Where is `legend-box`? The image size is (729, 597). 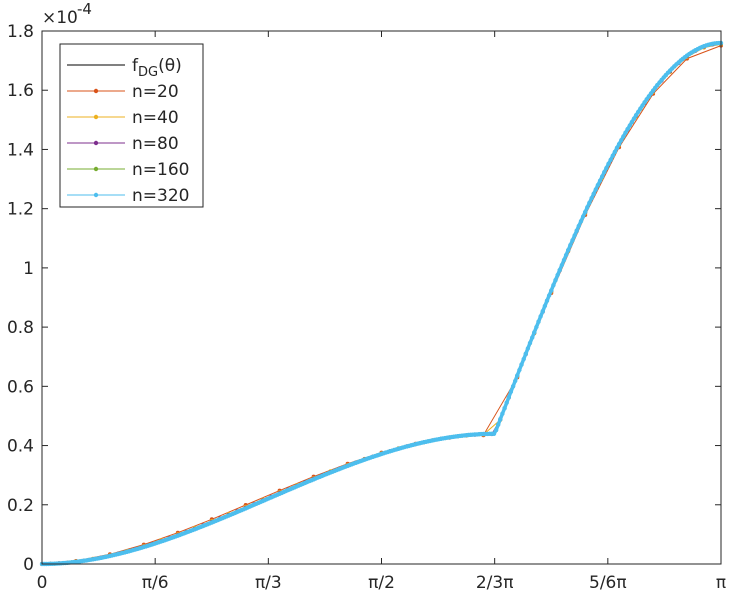 legend-box is located at coordinates (131, 125).